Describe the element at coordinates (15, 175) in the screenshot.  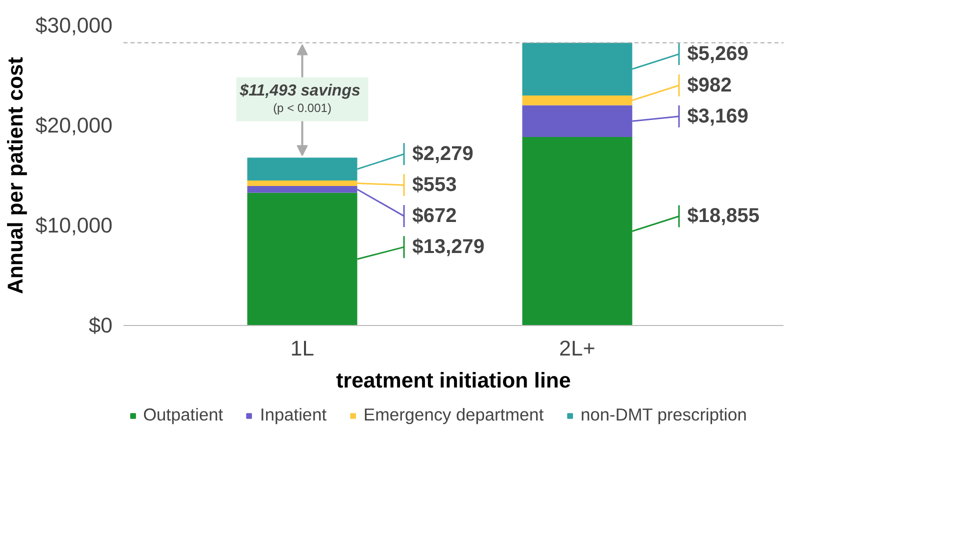
I see `y-axis-title: Annual per patient cost` at that location.